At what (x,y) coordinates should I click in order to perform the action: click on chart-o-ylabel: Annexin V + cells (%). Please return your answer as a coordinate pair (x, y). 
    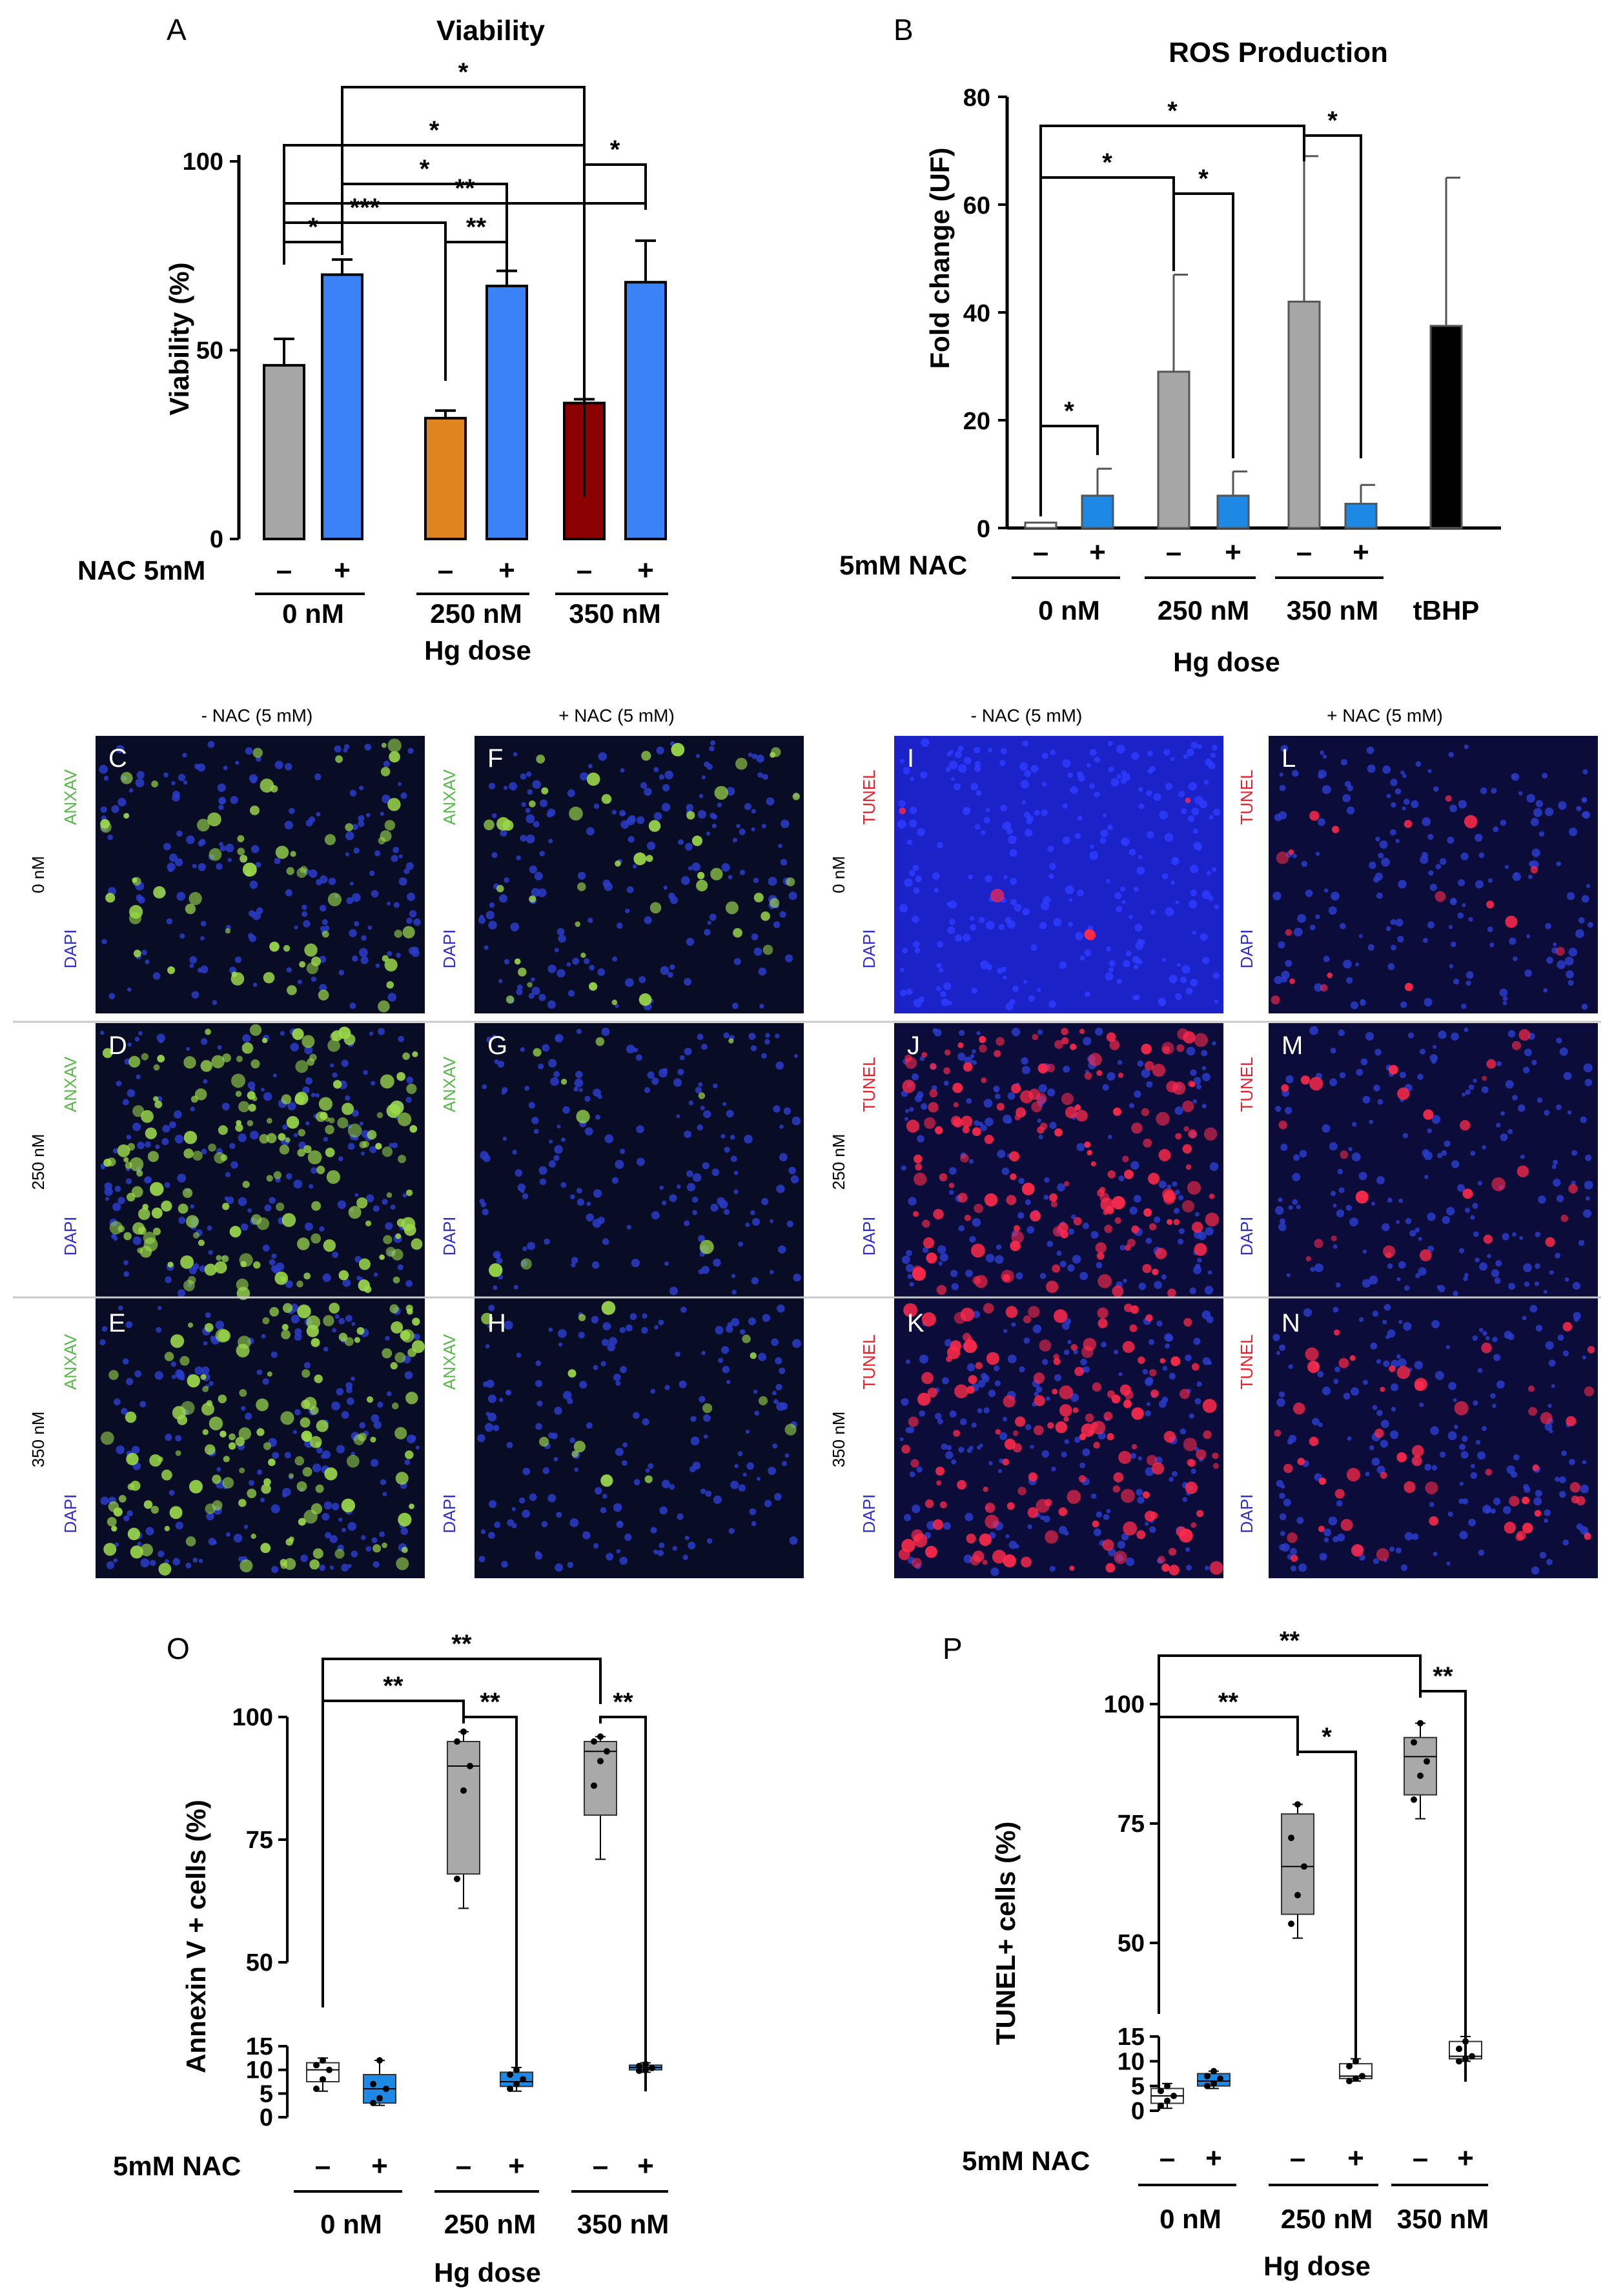
    Looking at the image, I should click on (196, 1936).